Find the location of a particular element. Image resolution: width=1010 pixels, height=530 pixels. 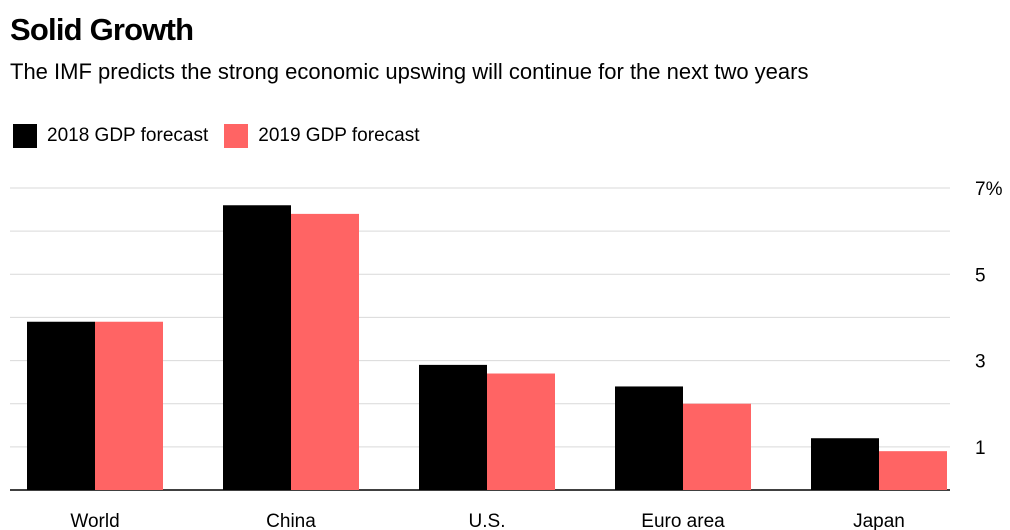

bar-world-2018 is located at coordinates (61, 405).